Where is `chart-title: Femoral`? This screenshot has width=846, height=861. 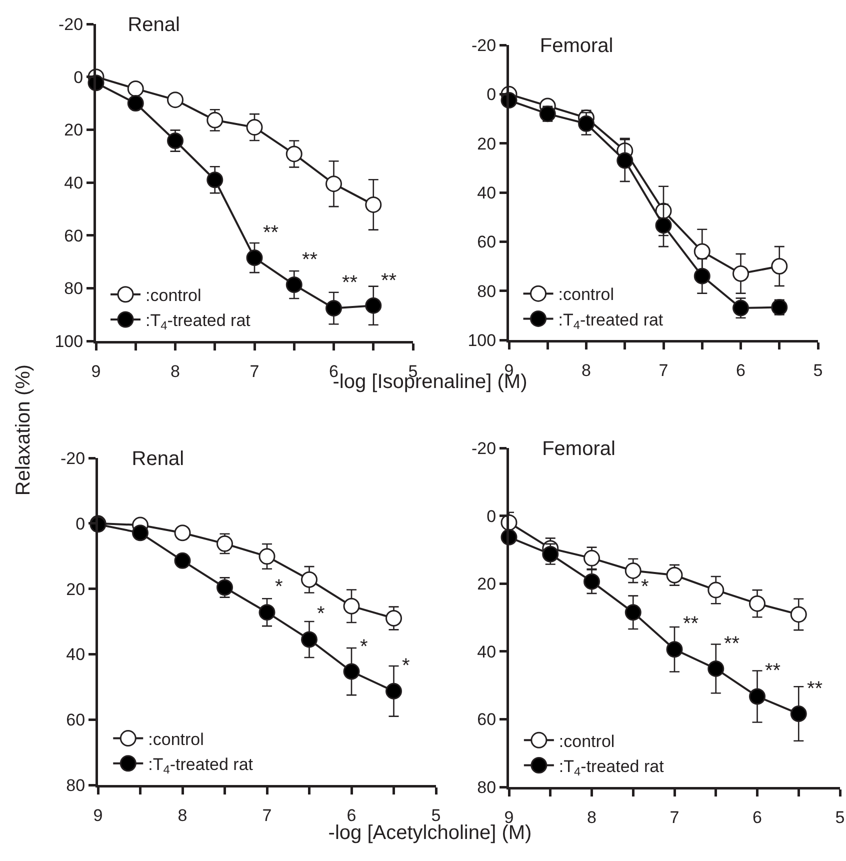 chart-title: Femoral is located at coordinates (577, 46).